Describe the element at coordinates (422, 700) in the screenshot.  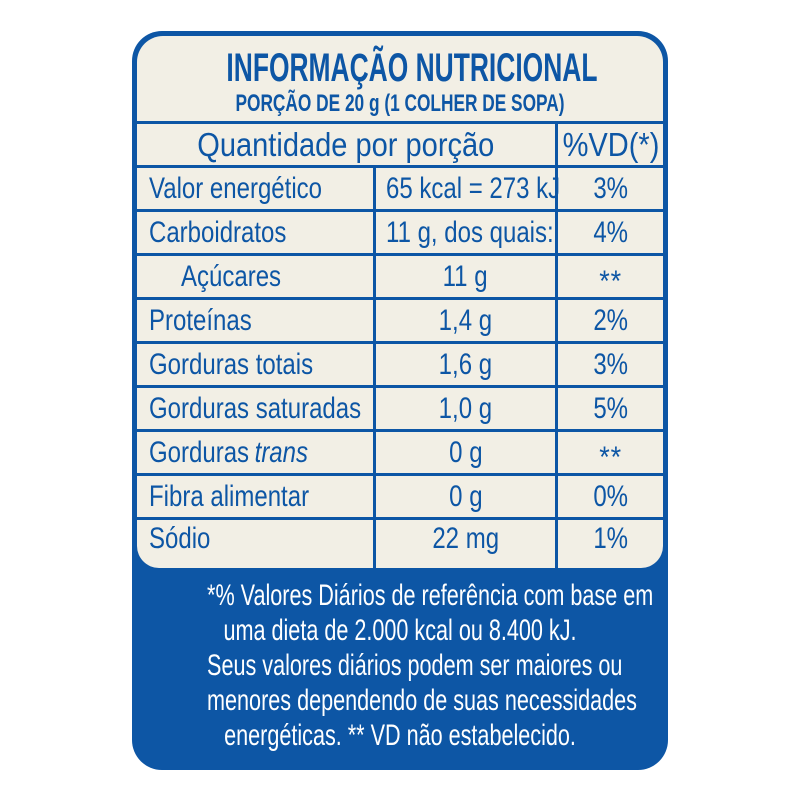
I see `footnote-line: menores dependendo de suas necessidades` at that location.